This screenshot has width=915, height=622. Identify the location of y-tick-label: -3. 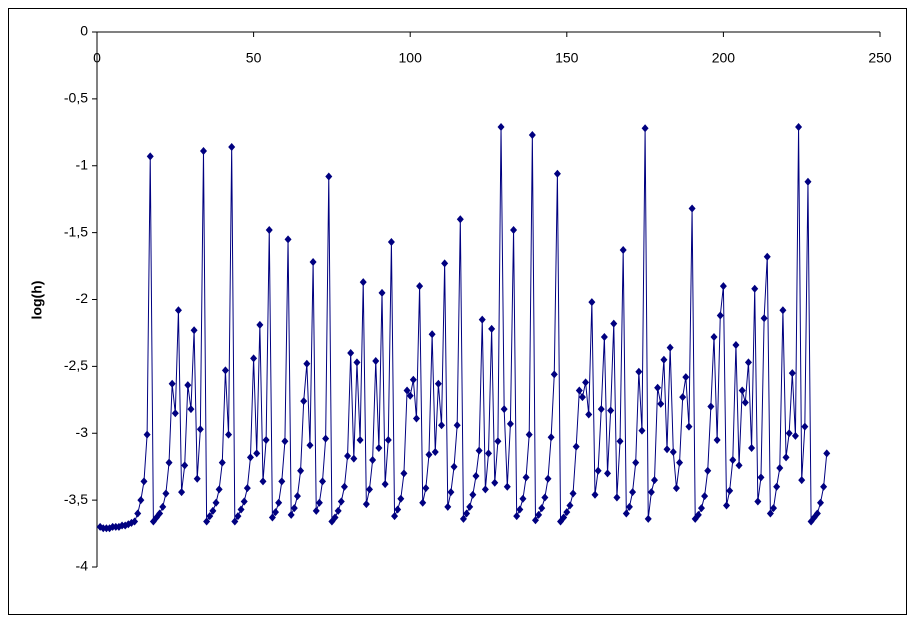
(82, 432).